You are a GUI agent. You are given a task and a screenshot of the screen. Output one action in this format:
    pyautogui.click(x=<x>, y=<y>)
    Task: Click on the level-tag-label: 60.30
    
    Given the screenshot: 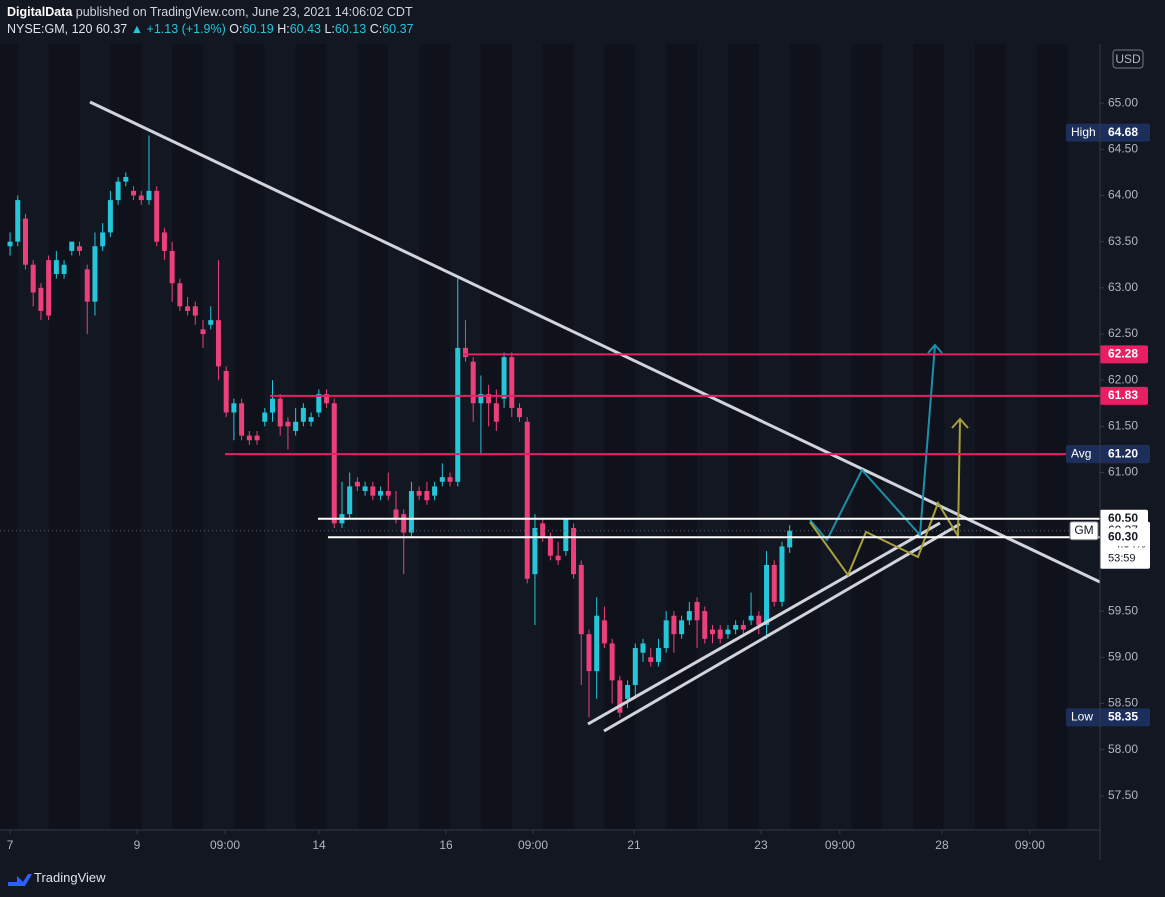 What is the action you would take?
    pyautogui.click(x=1123, y=536)
    